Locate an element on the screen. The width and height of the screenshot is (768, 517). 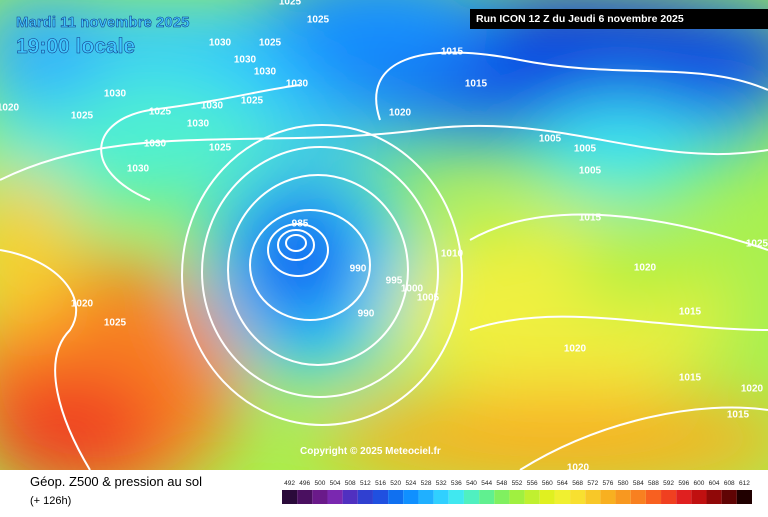
legend-label: 568 is located at coordinates (577, 483).